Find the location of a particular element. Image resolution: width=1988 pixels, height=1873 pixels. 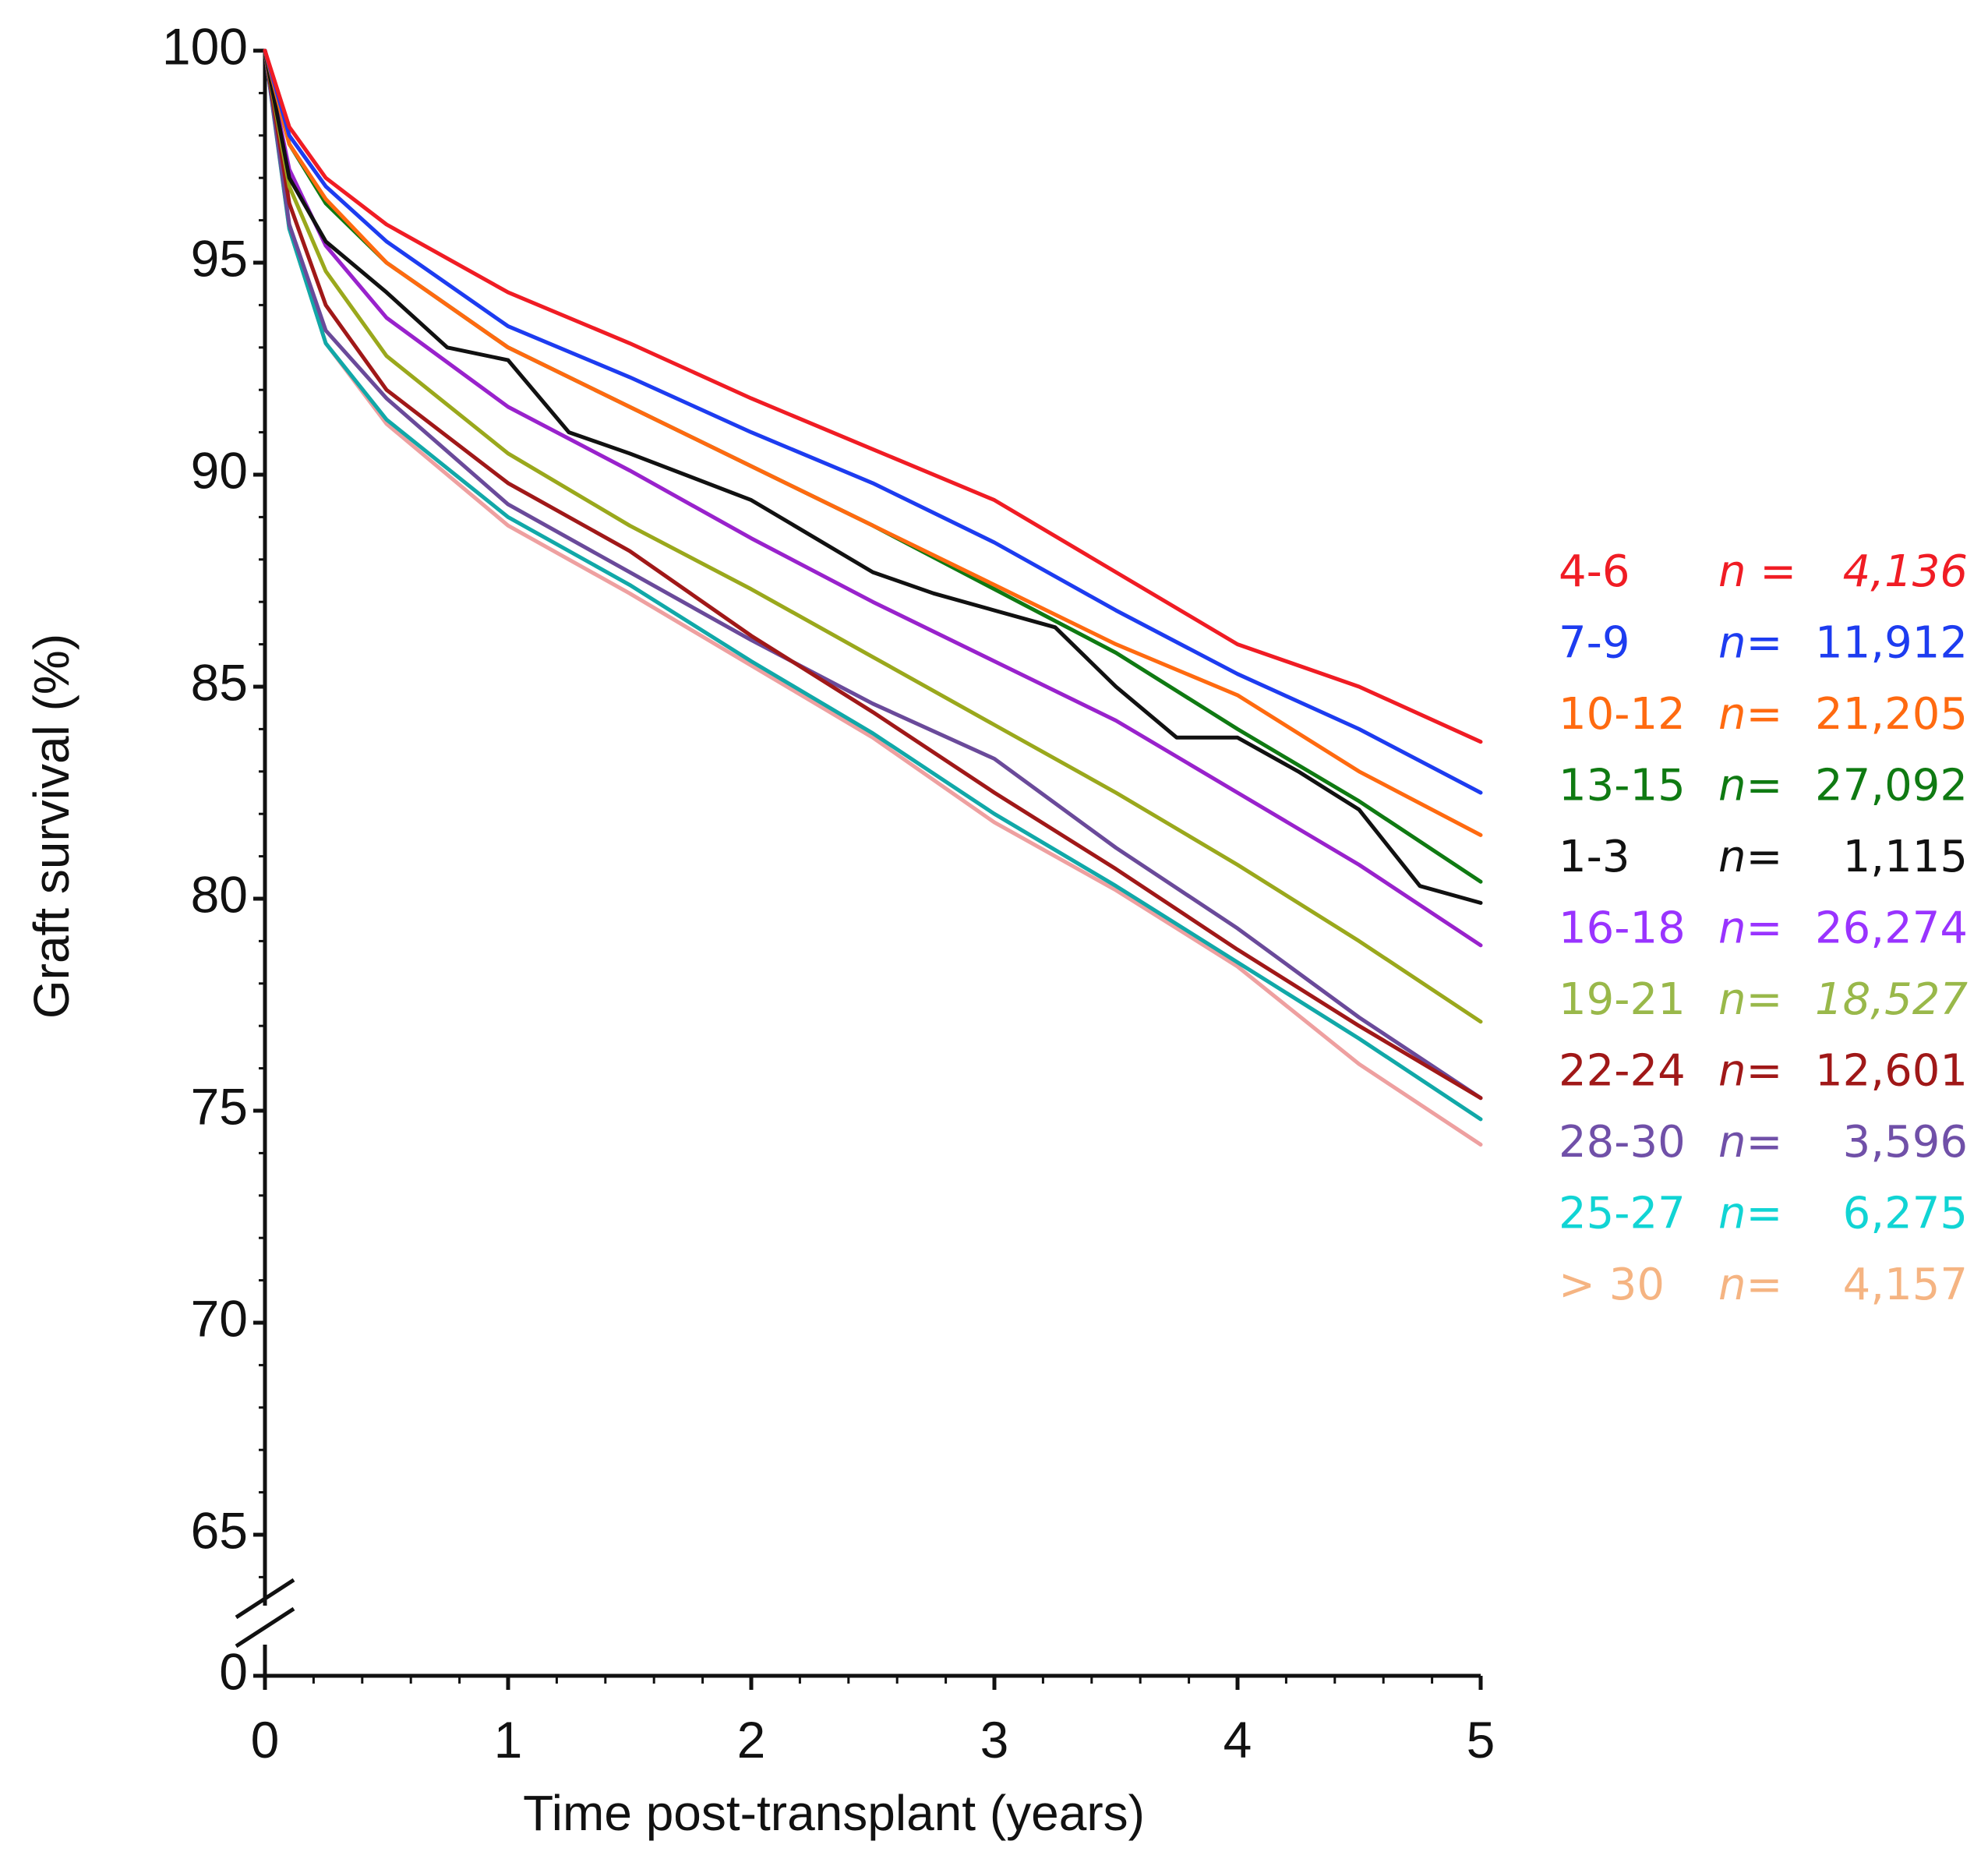

y-tick-label: 100 is located at coordinates (205, 46).